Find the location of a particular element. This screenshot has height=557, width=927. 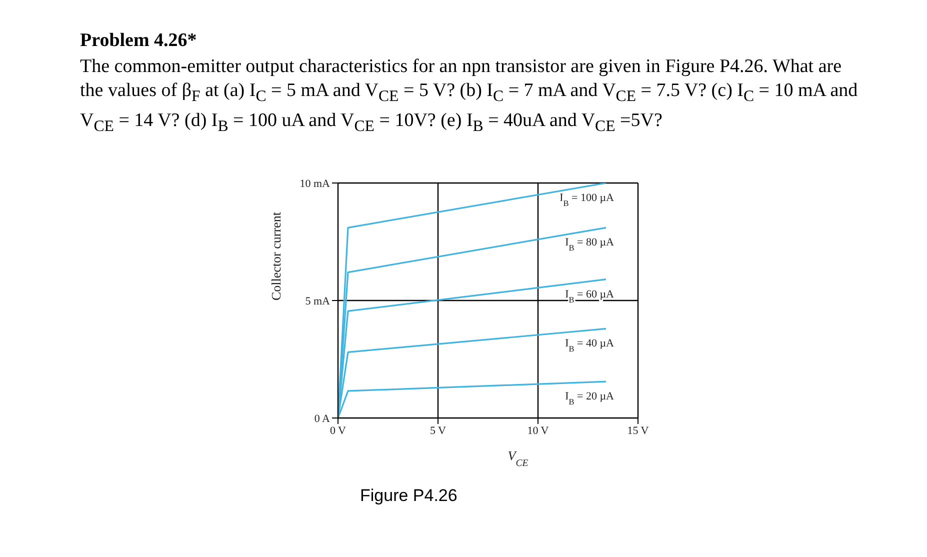

x-tick-label: 10 V is located at coordinates (538, 430).